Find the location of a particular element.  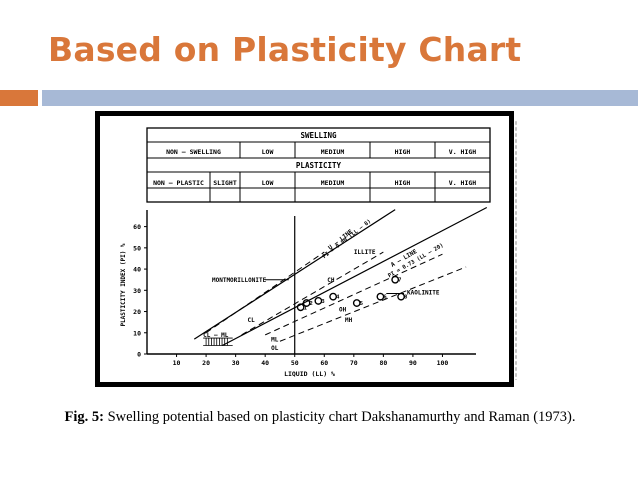

table-plasticity-title: PLASTICITY is located at coordinates (319, 165).